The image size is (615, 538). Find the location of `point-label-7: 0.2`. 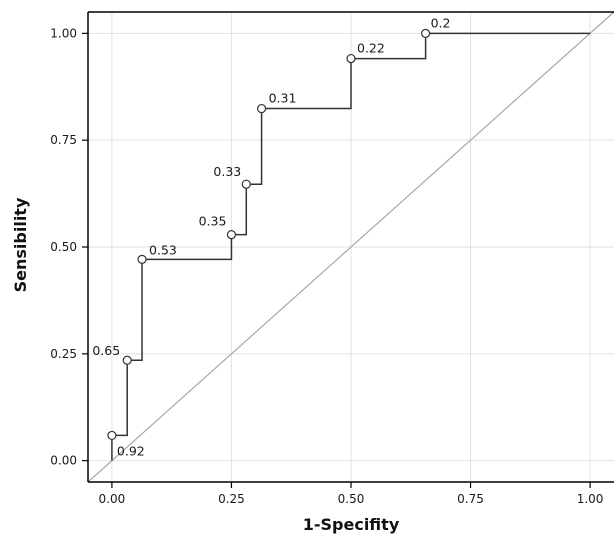

point-label-7: 0.2 is located at coordinates (441, 22).